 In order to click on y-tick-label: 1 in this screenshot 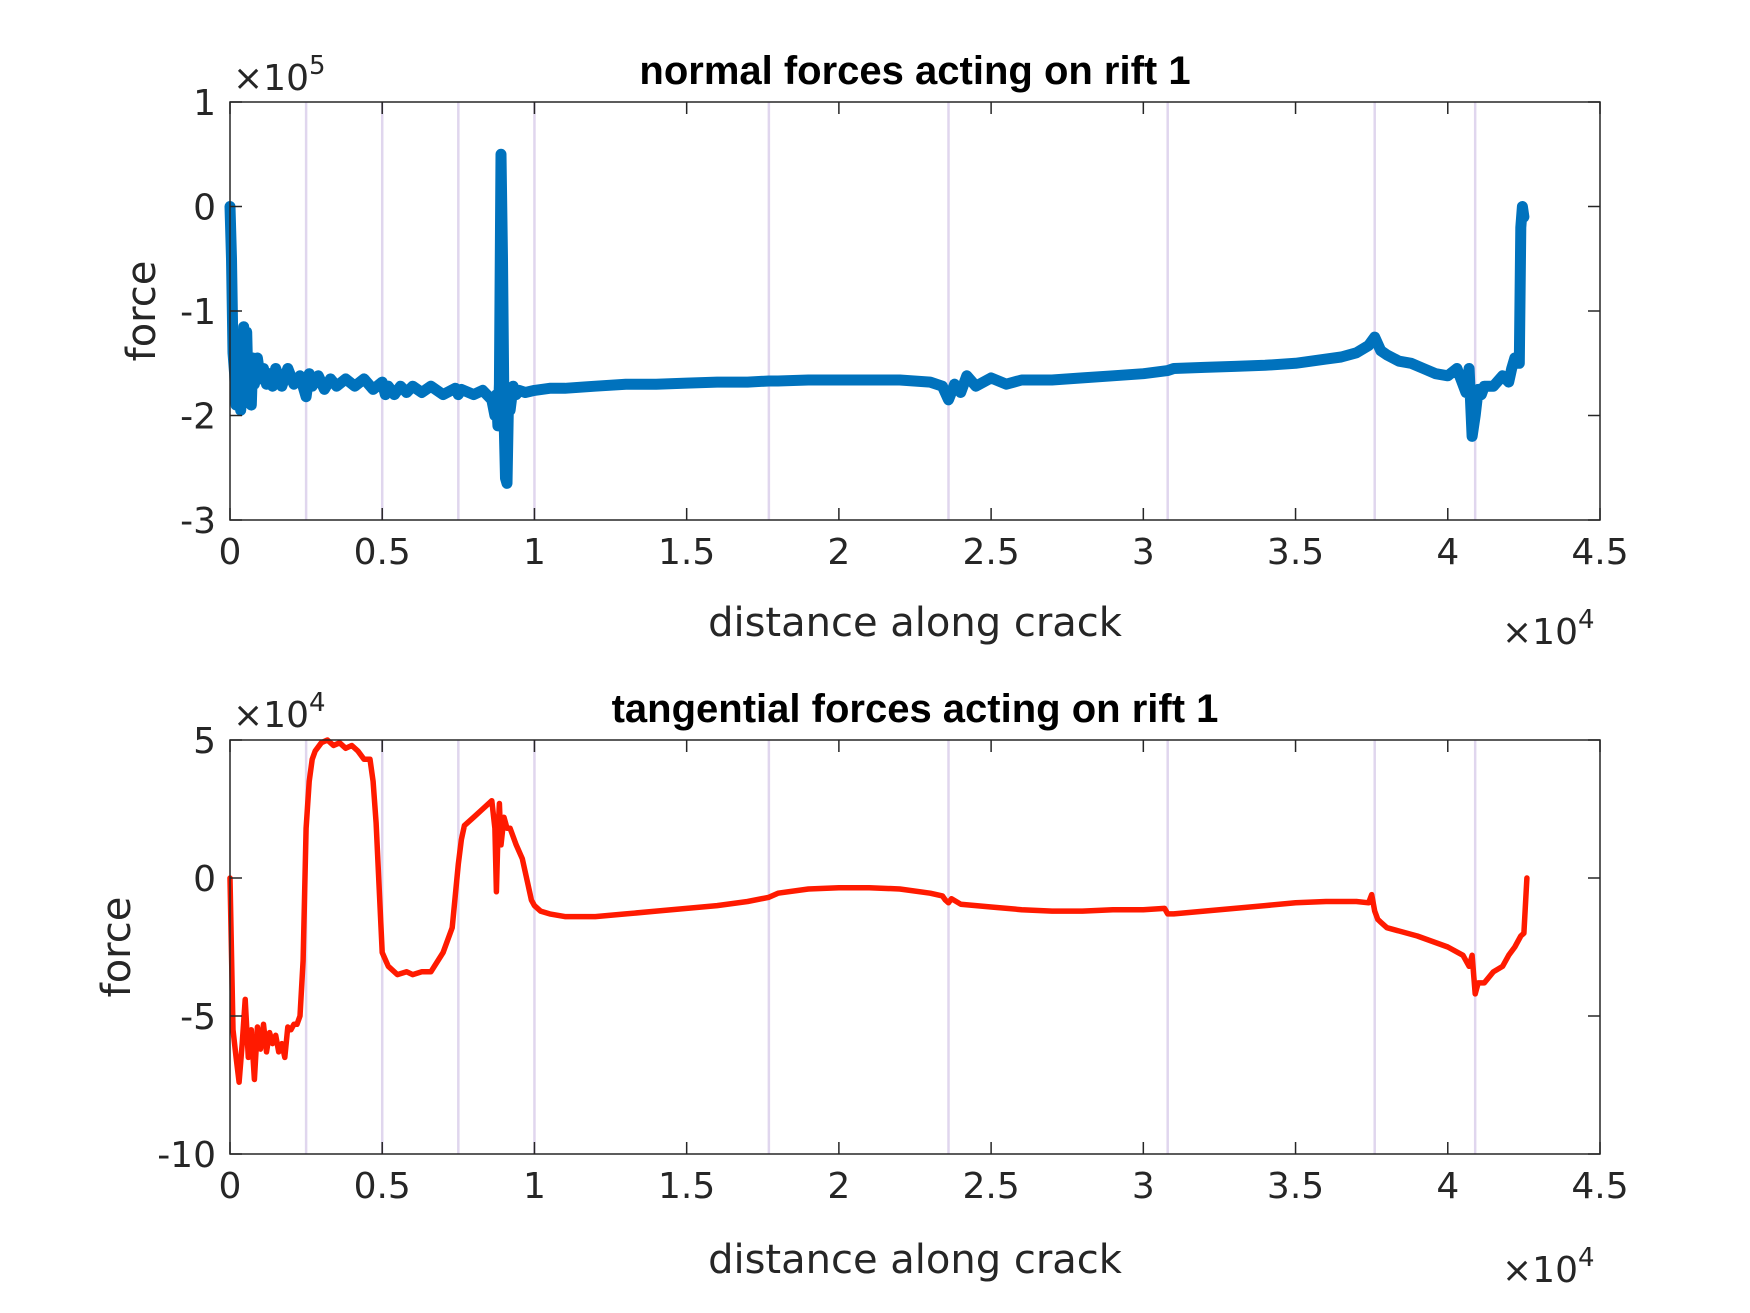, I will do `click(204, 103)`.